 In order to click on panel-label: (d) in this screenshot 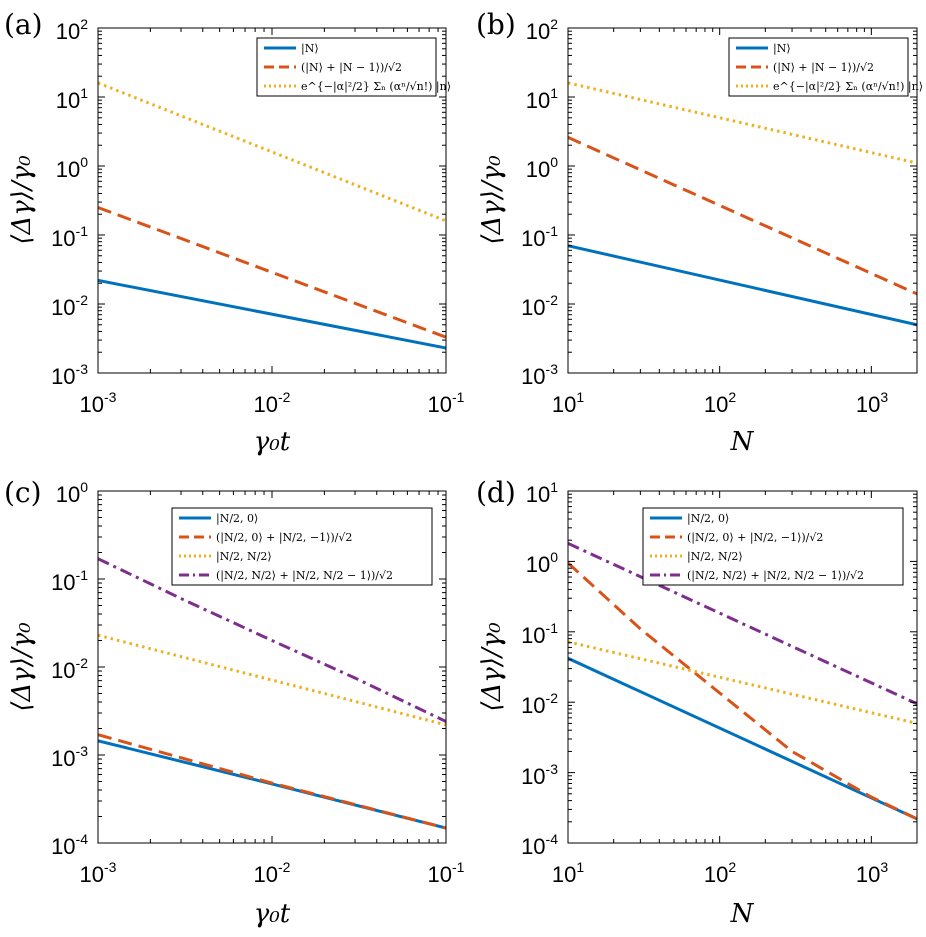, I will do `click(496, 492)`.